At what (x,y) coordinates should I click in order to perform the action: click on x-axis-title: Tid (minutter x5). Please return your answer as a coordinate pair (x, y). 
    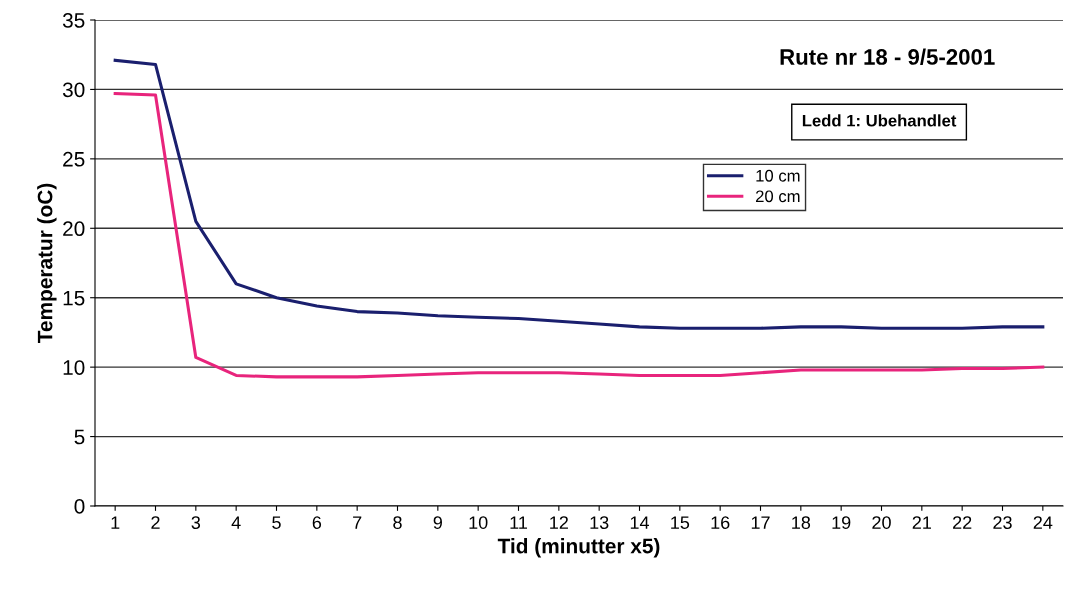
    Looking at the image, I should click on (578, 548).